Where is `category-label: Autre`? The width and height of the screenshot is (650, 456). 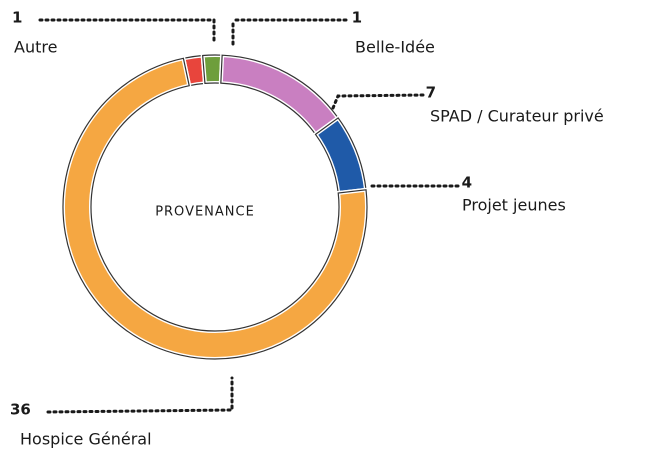 category-label: Autre is located at coordinates (35, 47).